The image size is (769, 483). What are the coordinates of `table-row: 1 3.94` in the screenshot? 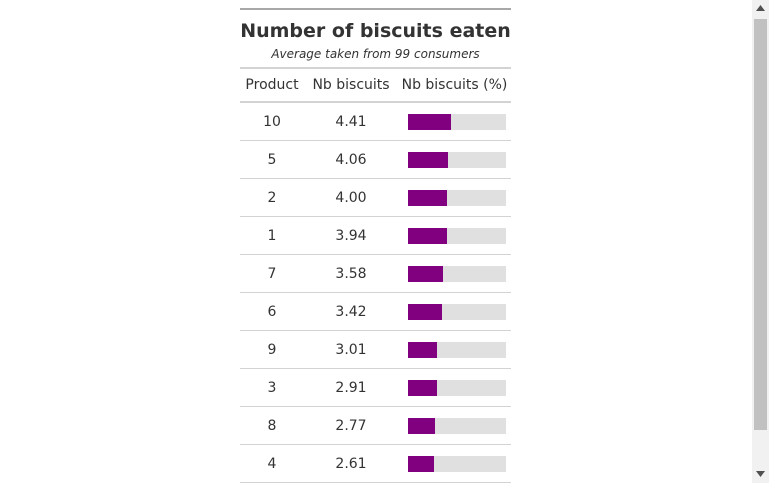 It's located at (375, 235).